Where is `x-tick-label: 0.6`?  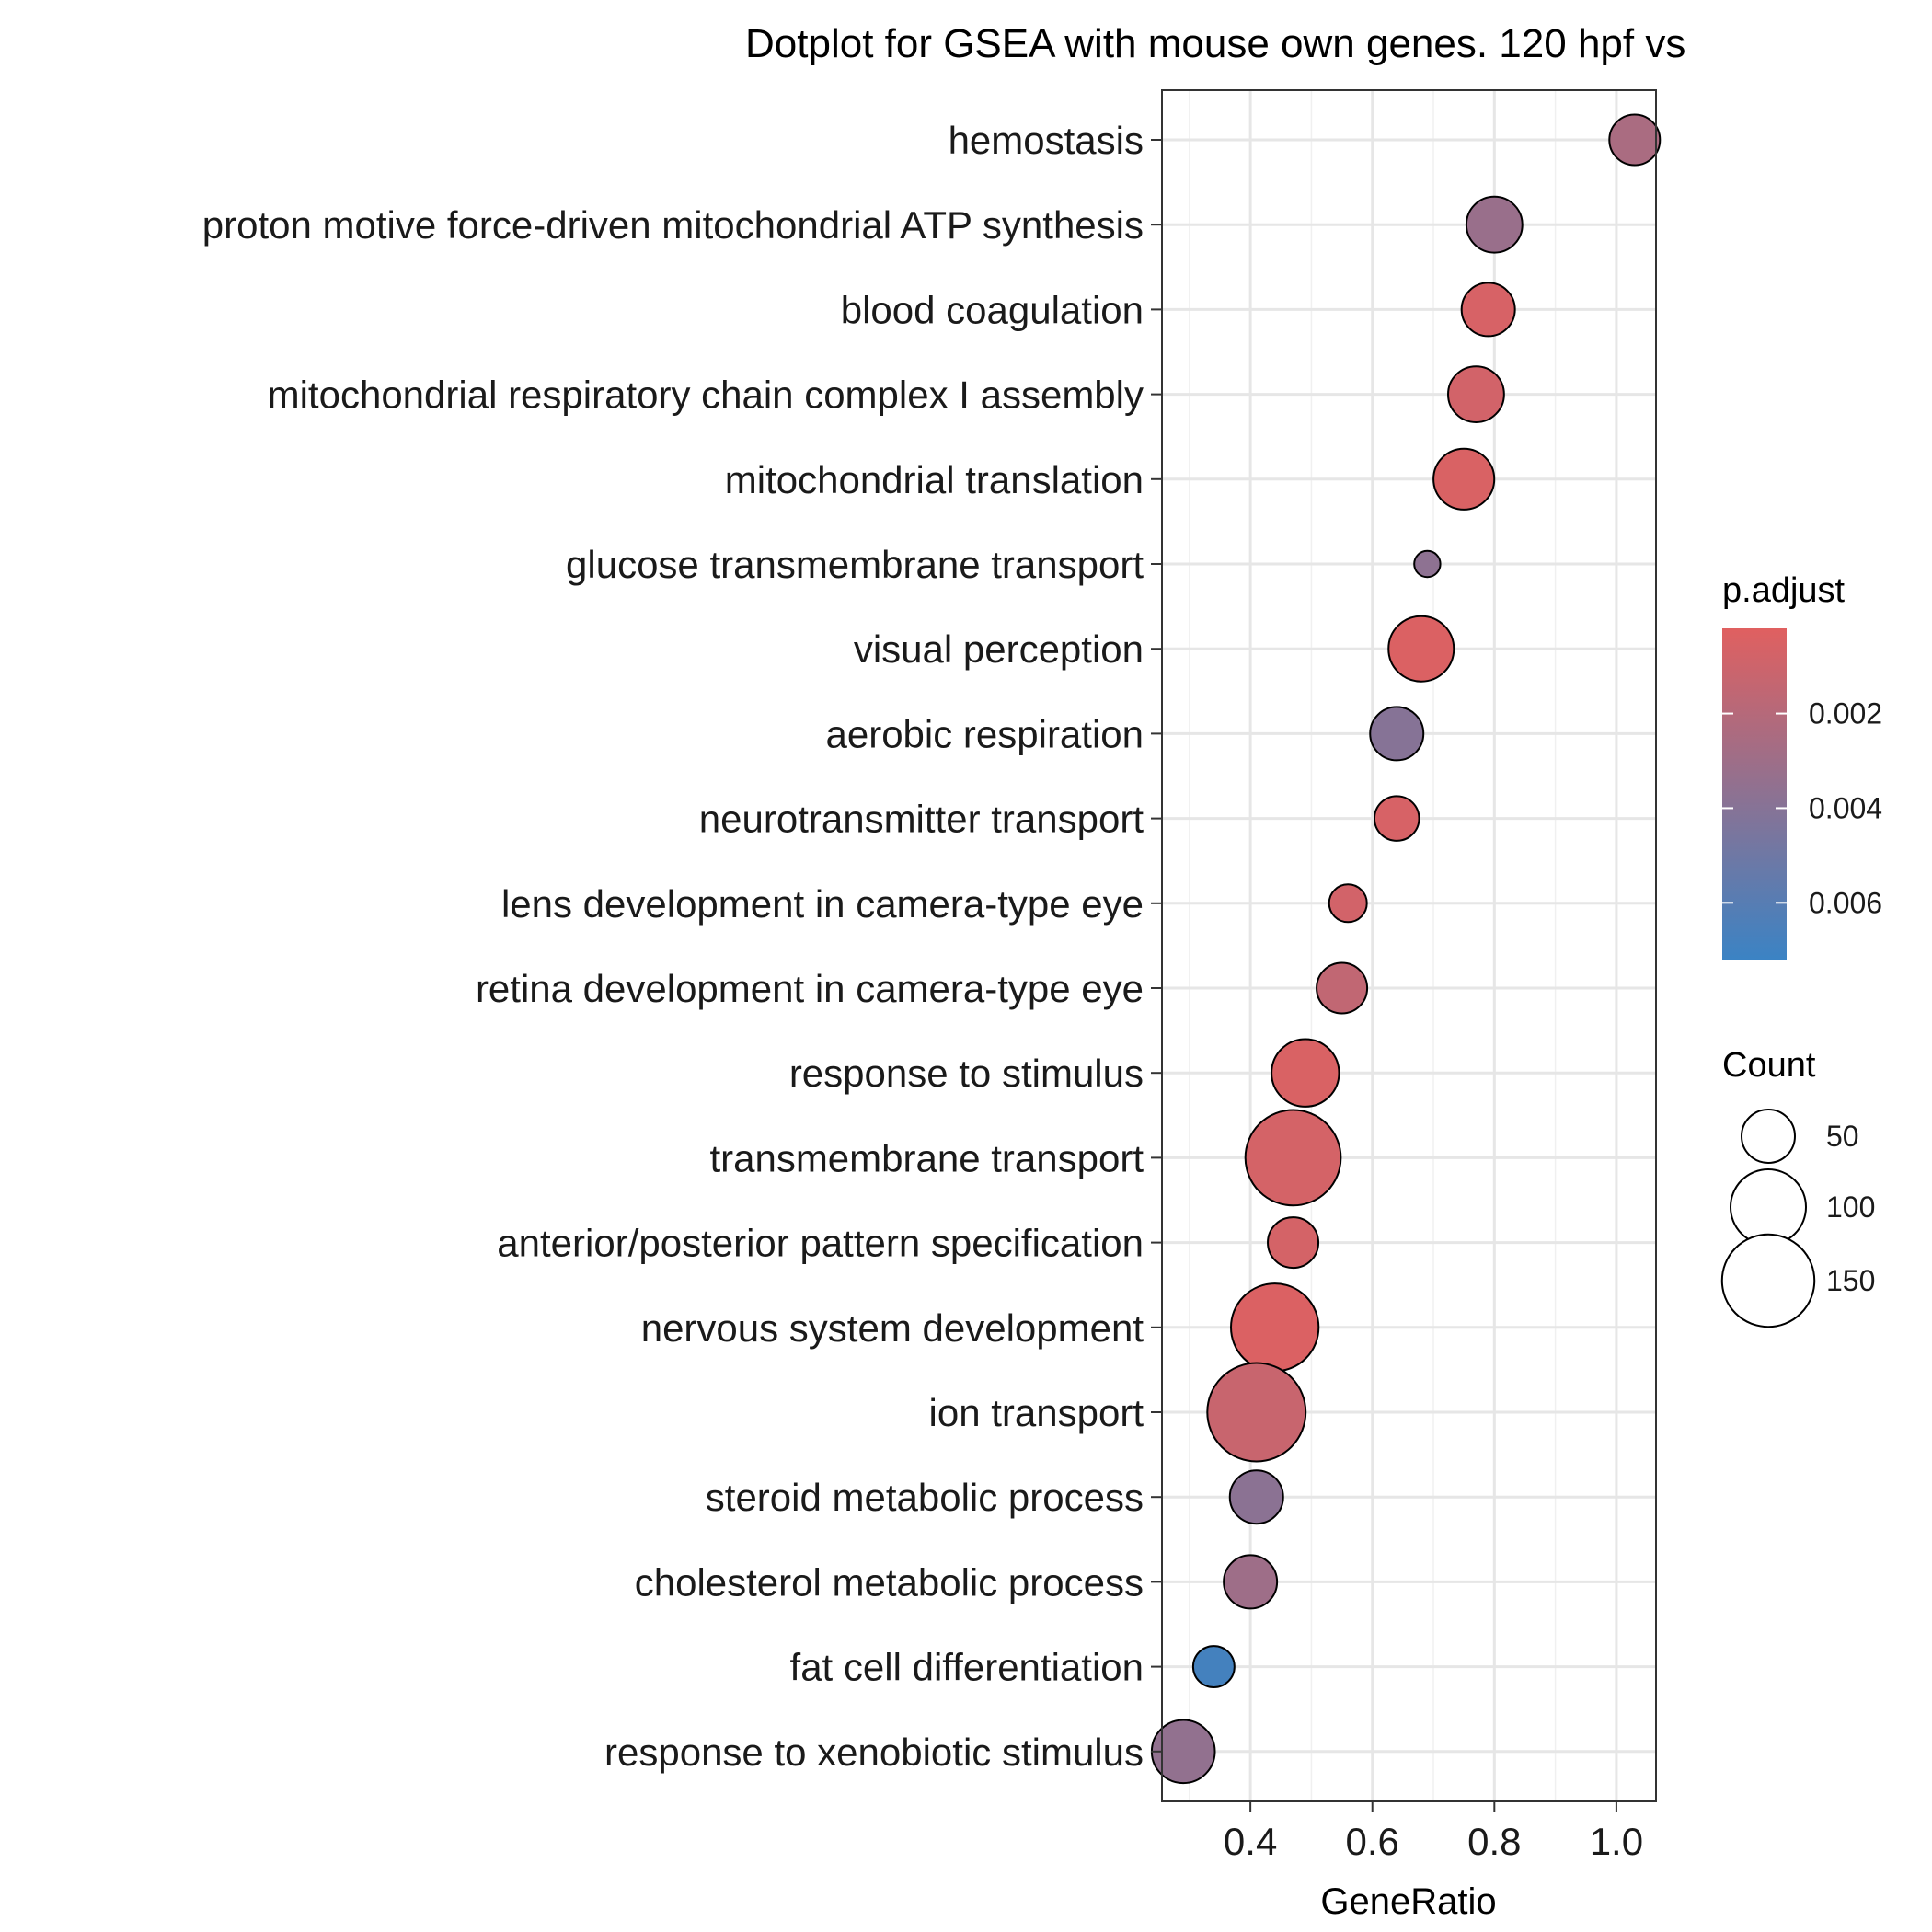
x-tick-label: 0.6 is located at coordinates (1372, 1841).